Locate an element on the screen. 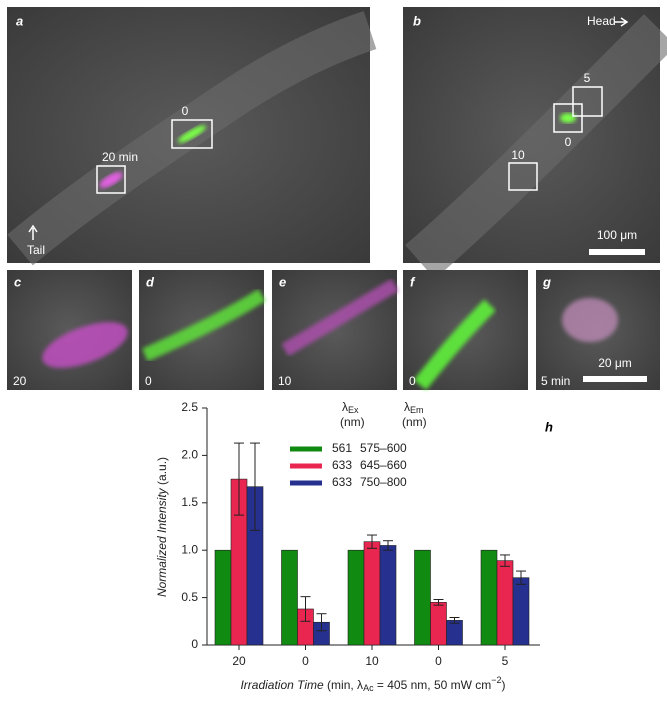 The image size is (667, 704). direction-label: Tail is located at coordinates (36, 250).